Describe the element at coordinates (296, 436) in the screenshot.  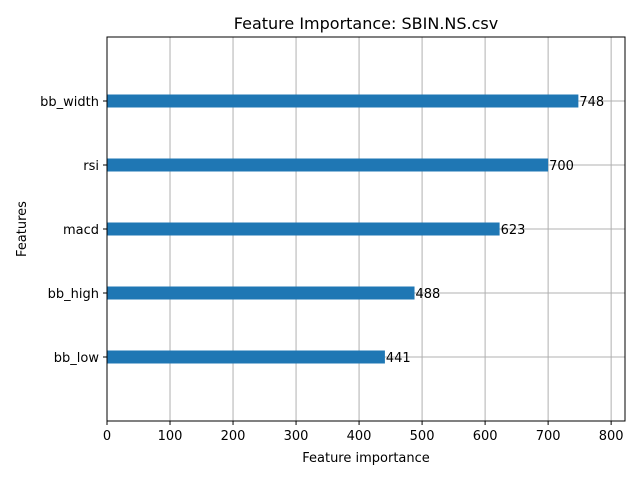
I see `x-tick-label: 300` at that location.